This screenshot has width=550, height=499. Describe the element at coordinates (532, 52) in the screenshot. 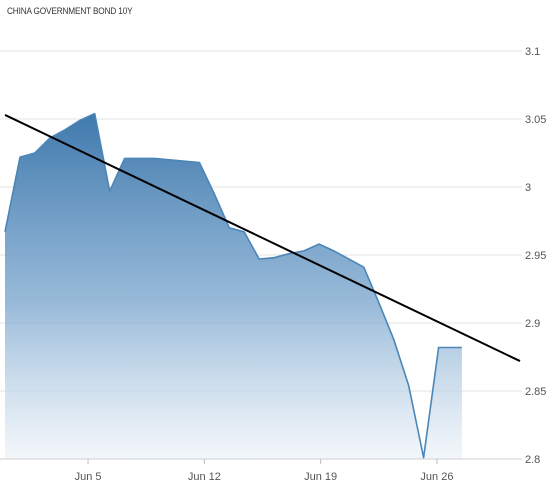

I see `y-tick-label: 3.1` at that location.